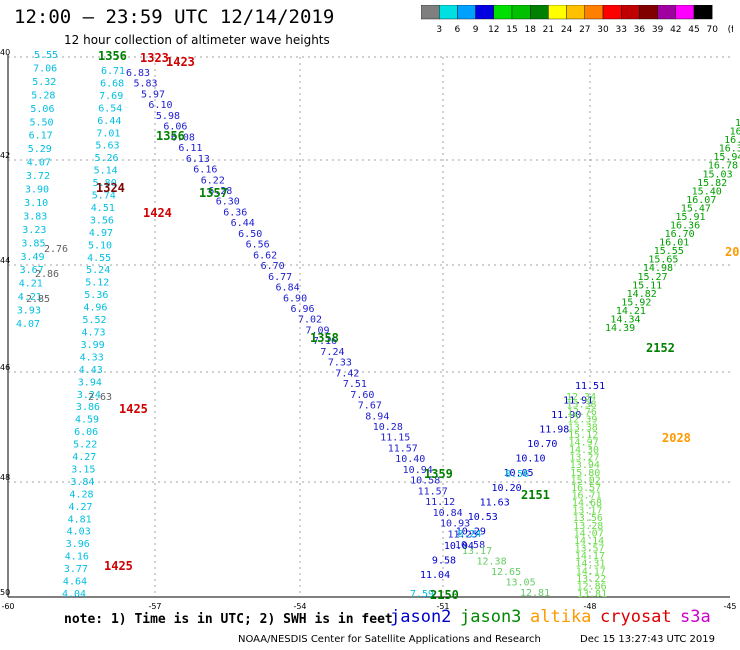 This screenshot has height=650, width=740. What do you see at coordinates (84, 457) in the screenshot?
I see `swh-value-mid-track: 4.27` at bounding box center [84, 457].